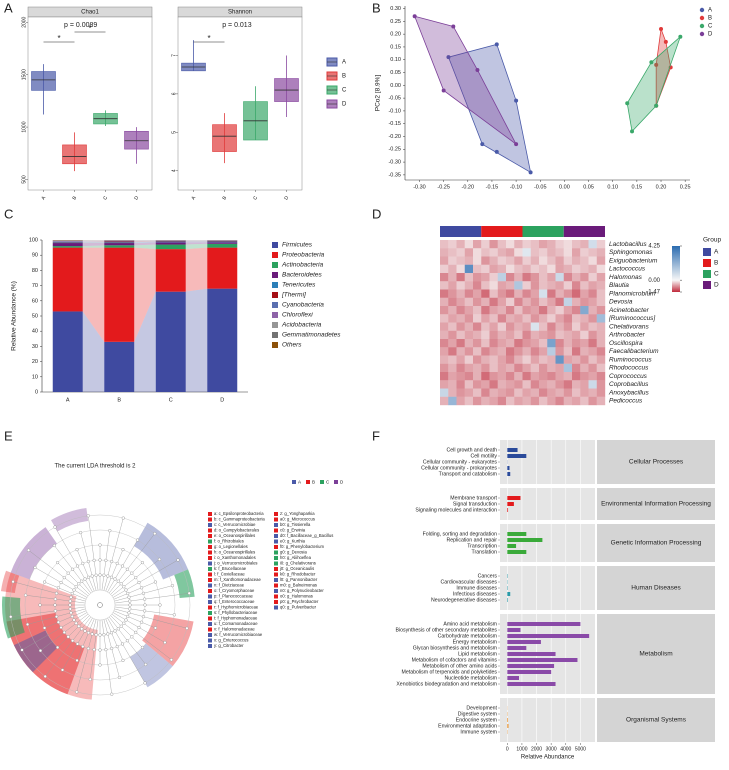 The image size is (729, 770). Describe the element at coordinates (460, 462) in the screenshot. I see `category-label: Cellular community - eukaryotes` at that location.